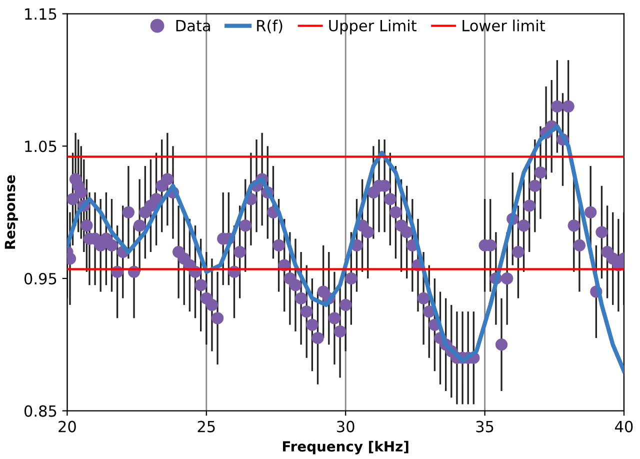  Describe the element at coordinates (372, 27) in the screenshot. I see `legend-label: Upper Limit` at that location.